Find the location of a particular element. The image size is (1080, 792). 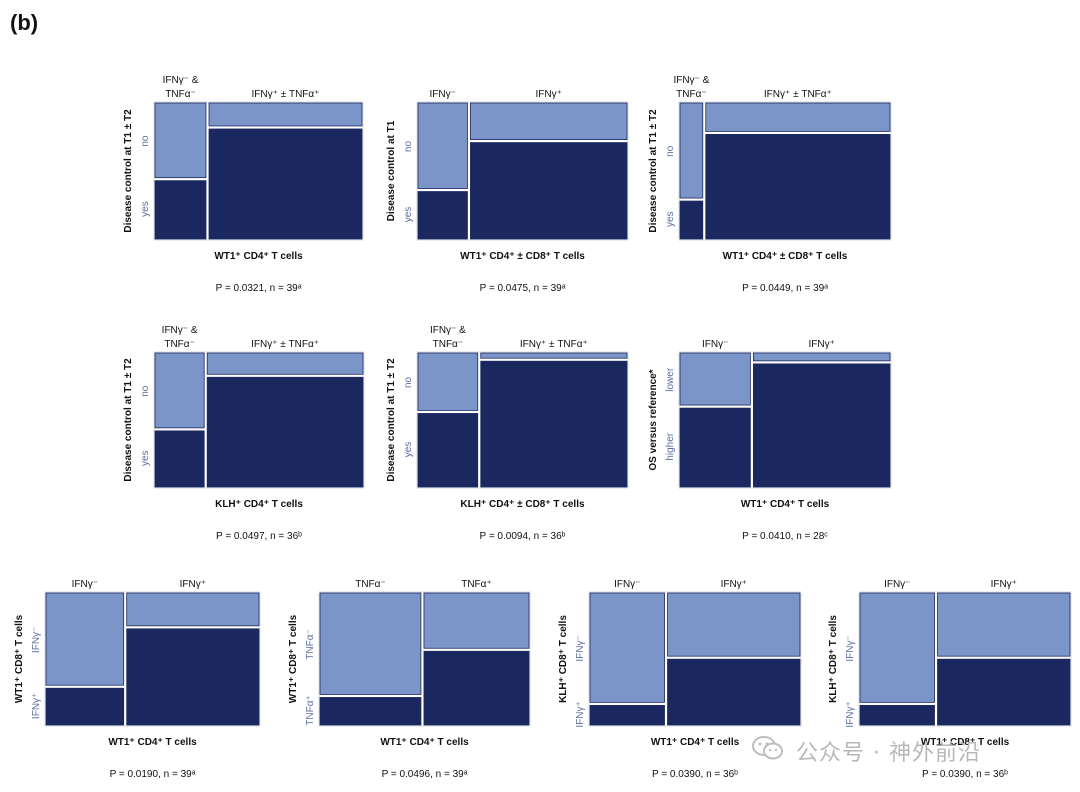

y-axis-label: WT1⁺ CD8⁺ T cells is located at coordinates (19, 658).